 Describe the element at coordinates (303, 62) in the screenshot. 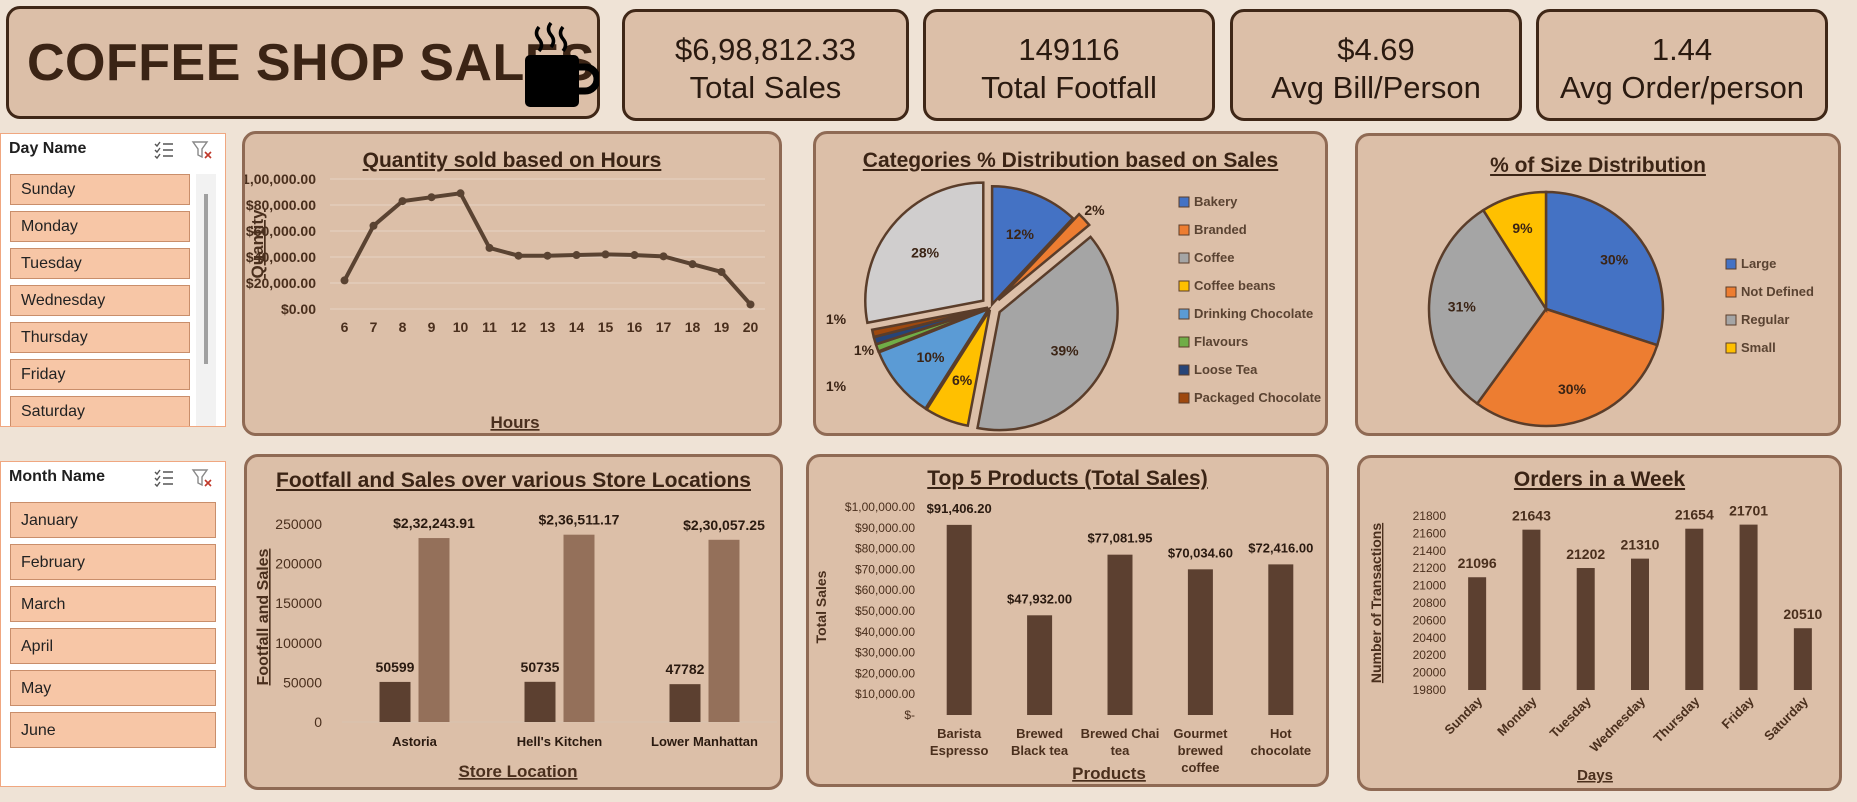

I see `title-banner: COFFEE SHOP SALES` at that location.